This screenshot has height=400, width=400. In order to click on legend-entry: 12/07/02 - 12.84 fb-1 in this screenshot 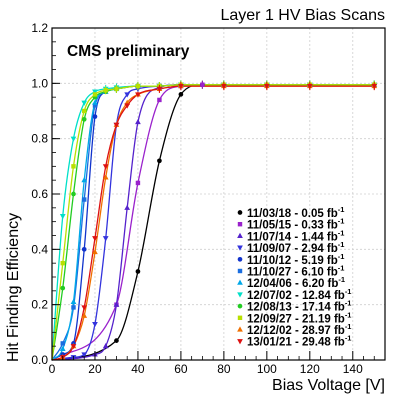, I will do `click(299, 294)`.